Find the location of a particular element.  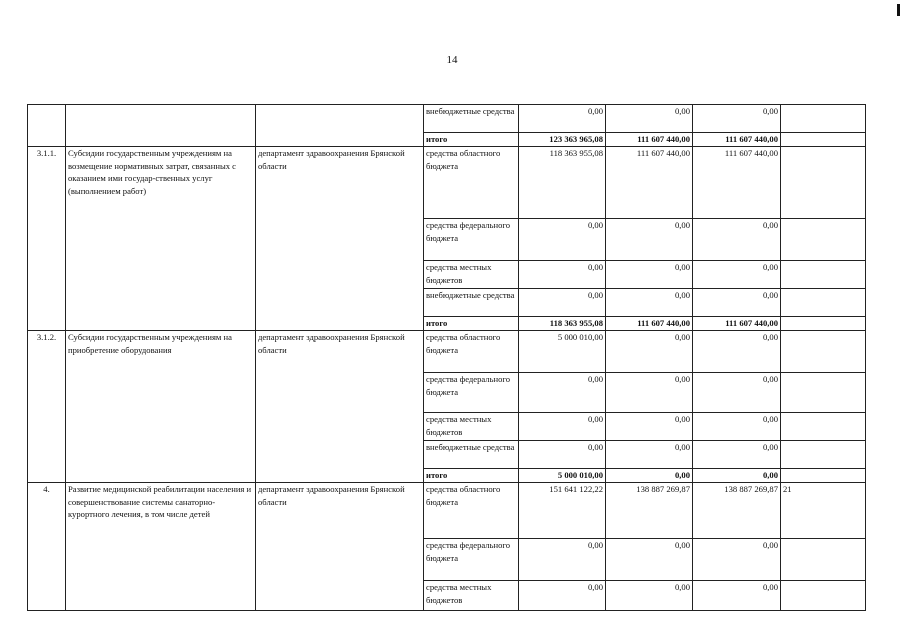

table-row: итого 5 000 010,00 0,00 0,00 is located at coordinates (447, 475).